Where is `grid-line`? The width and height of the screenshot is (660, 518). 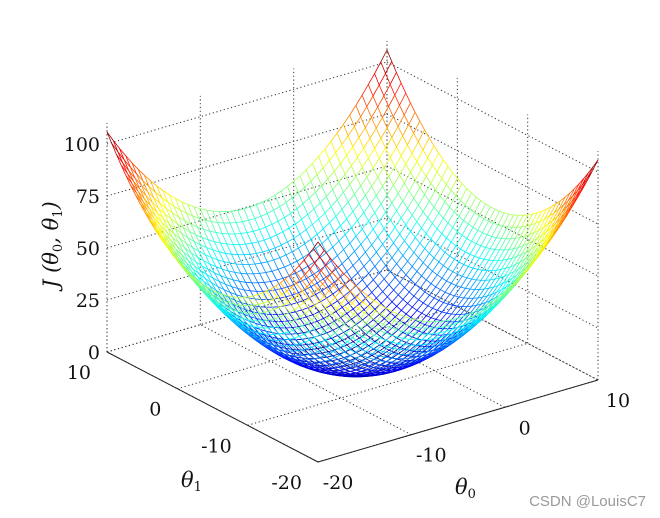 grid-line is located at coordinates (306, 380).